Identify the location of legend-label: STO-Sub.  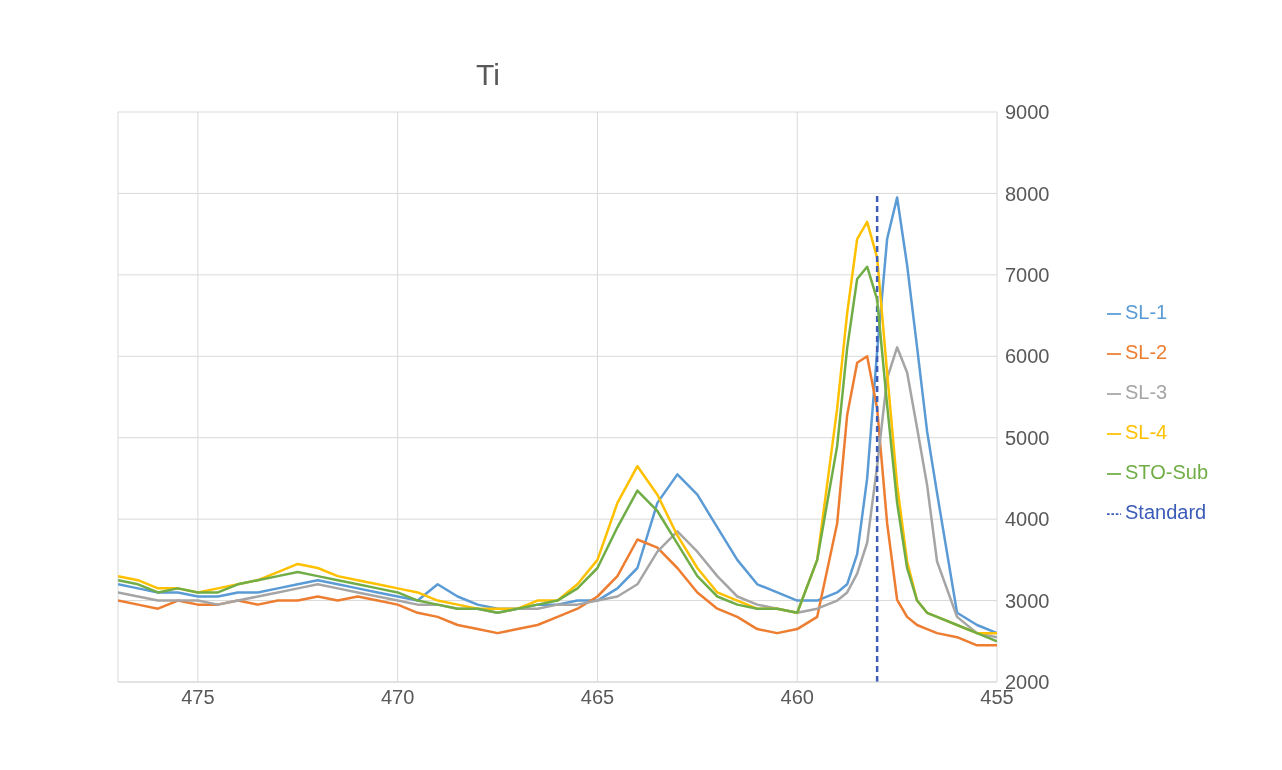
(1166, 472).